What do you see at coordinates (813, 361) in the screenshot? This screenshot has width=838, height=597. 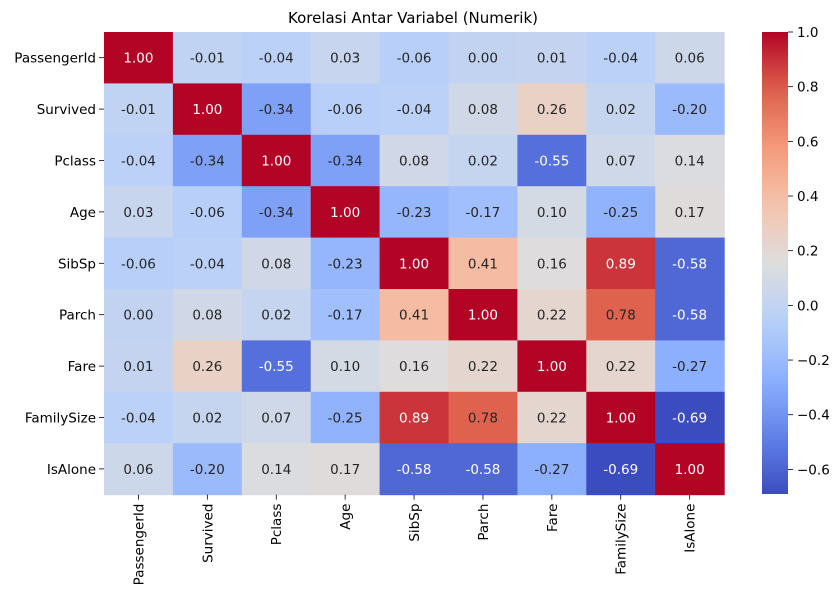 I see `colorbar-tick-label: −0.2` at bounding box center [813, 361].